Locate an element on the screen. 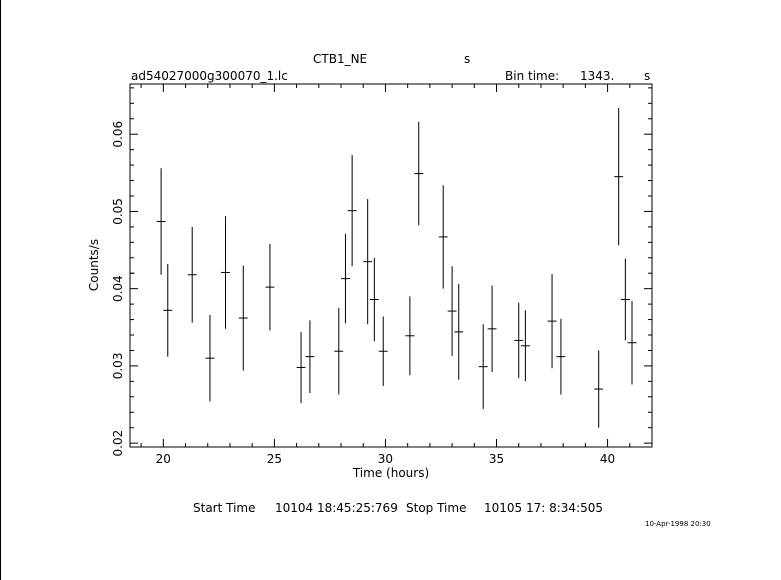  x-tick-label: 20 is located at coordinates (163, 459).